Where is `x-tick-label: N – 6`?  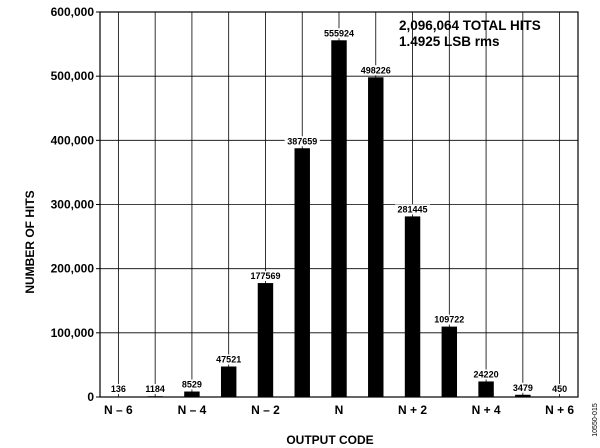
x-tick-label: N – 6 is located at coordinates (118, 410).